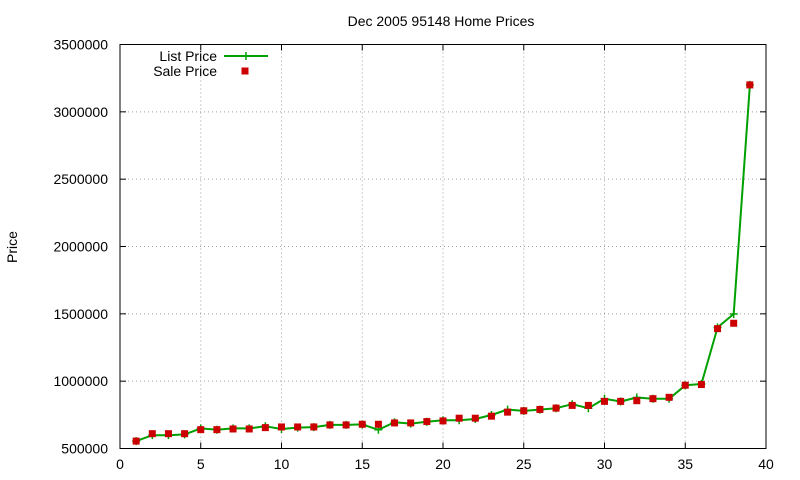 The width and height of the screenshot is (800, 480). I want to click on y-tick-label: 3500000, so click(80, 45).